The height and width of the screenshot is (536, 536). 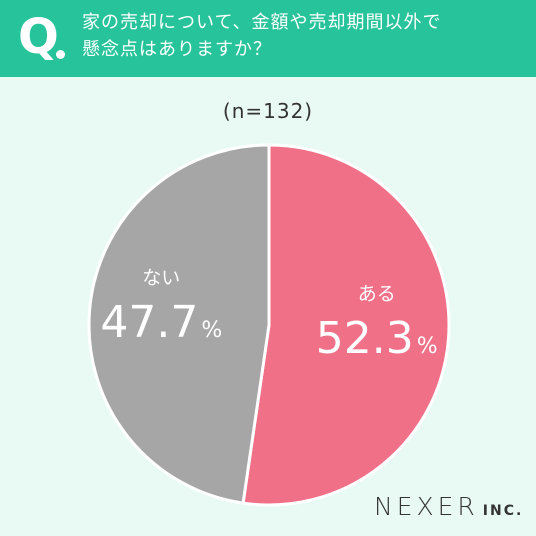 I want to click on nexer-logo: NEXER INC., so click(x=448, y=507).